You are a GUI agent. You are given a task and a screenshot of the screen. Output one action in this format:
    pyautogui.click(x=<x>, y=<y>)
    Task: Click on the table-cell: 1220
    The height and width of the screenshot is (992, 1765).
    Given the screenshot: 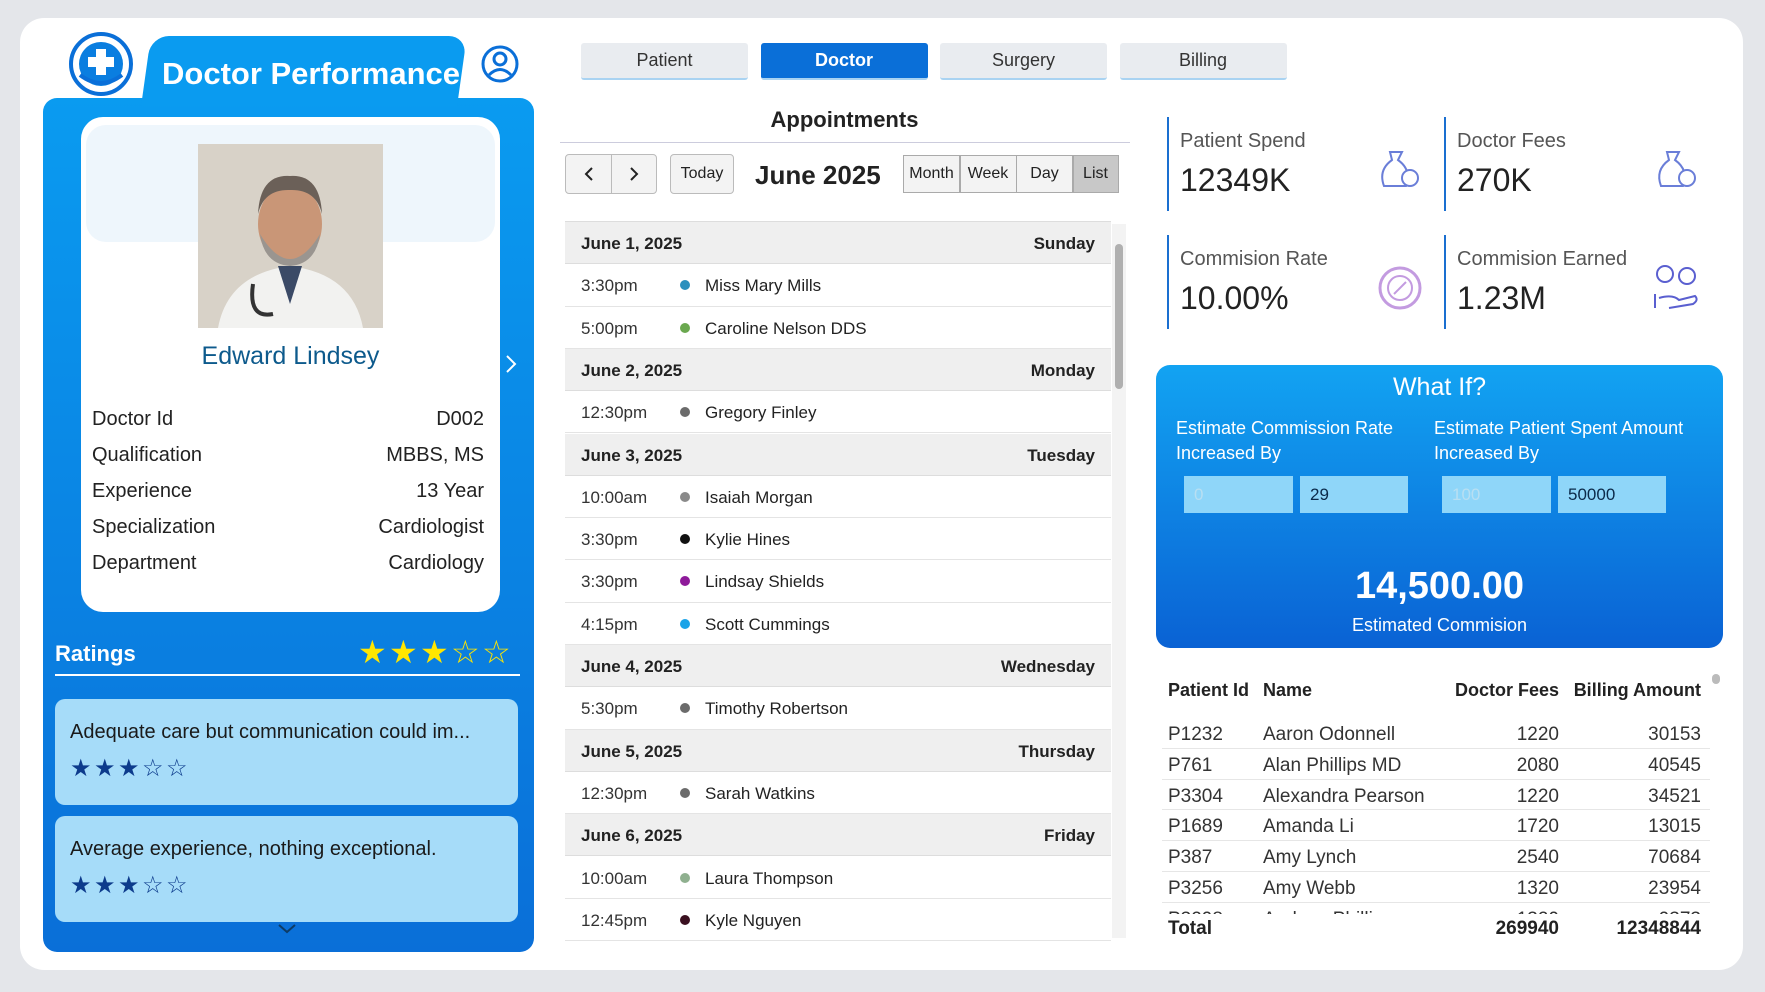 What is the action you would take?
    pyautogui.click(x=1537, y=734)
    